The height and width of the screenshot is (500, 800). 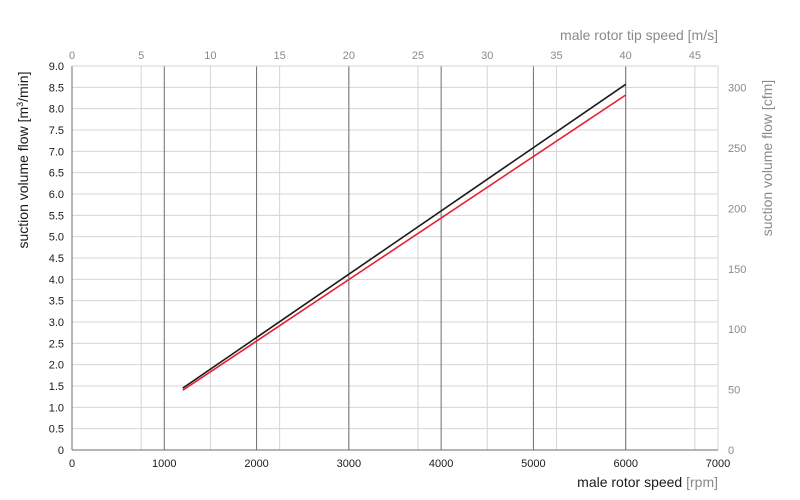 I want to click on y-right-tick-label: 0, so click(x=731, y=451).